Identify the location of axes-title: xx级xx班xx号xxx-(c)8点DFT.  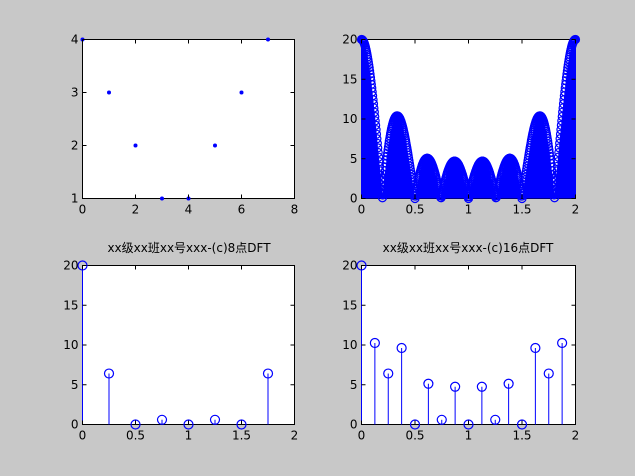
(189, 248).